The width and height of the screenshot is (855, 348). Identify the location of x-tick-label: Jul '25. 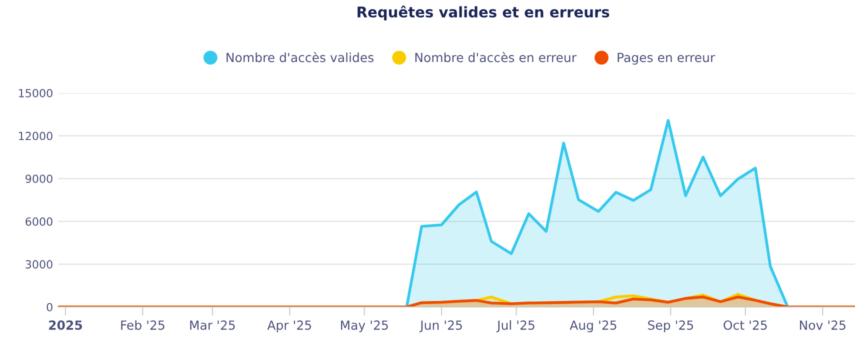
(515, 326).